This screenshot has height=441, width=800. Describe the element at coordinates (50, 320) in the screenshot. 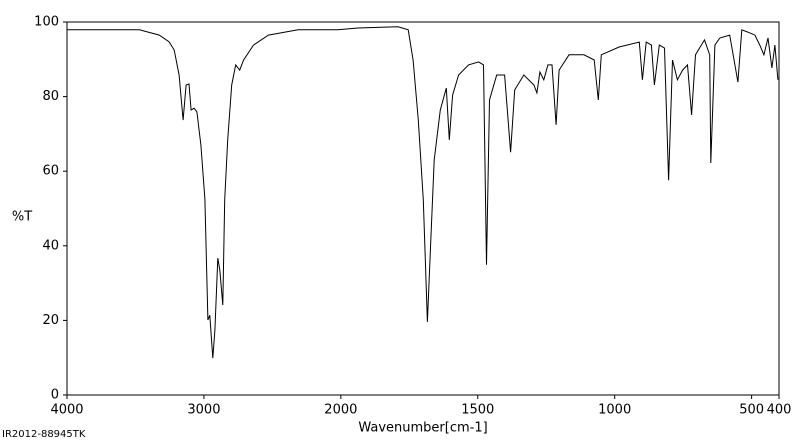

I see `y-tick-label: 20` at that location.